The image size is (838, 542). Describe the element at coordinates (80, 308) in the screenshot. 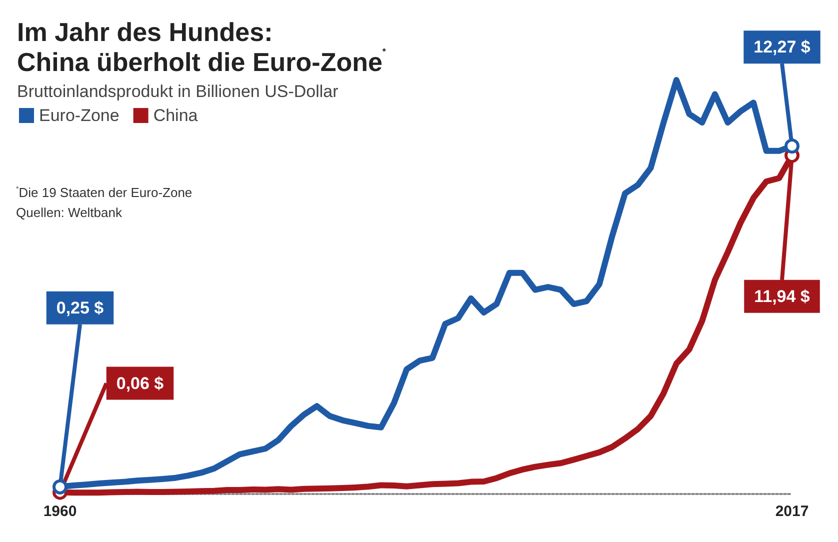

I see `data-label: 0,25 $` at that location.